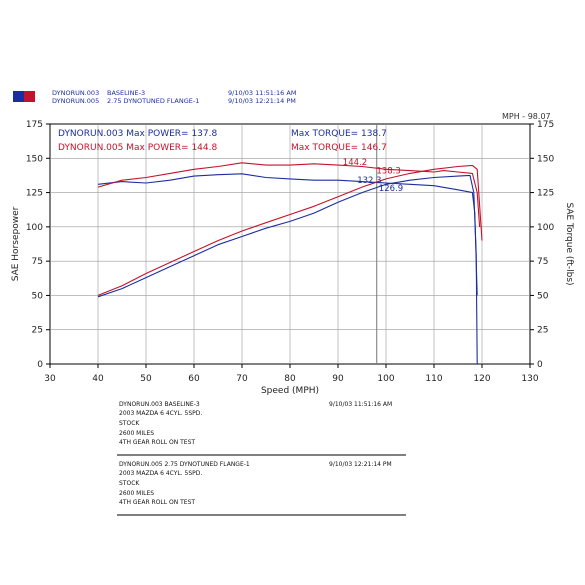  I want to click on notes-run-1-title: DYNORUN.003 BASELINE-3, so click(159, 404).